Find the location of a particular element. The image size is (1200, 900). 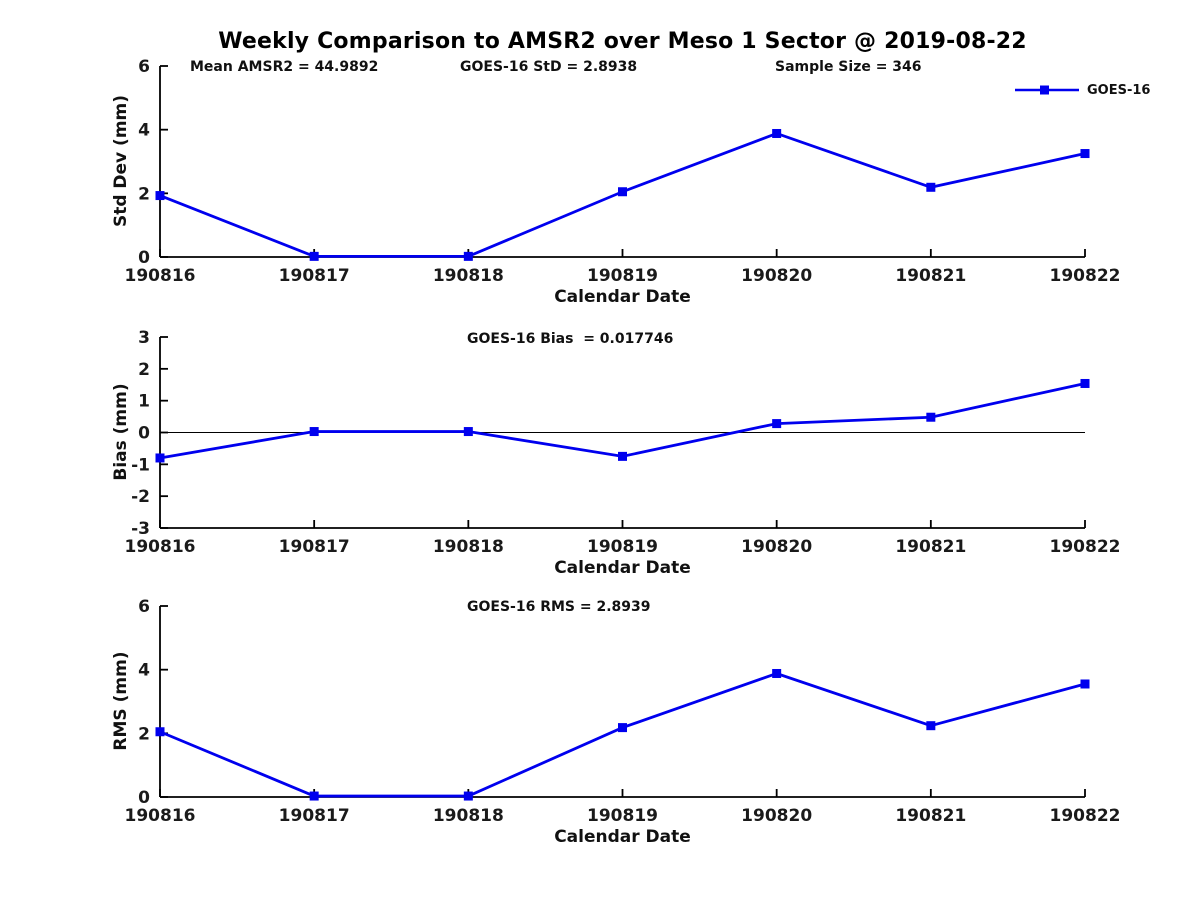

y-axis-label-bias: Bias (mm) is located at coordinates (121, 432).